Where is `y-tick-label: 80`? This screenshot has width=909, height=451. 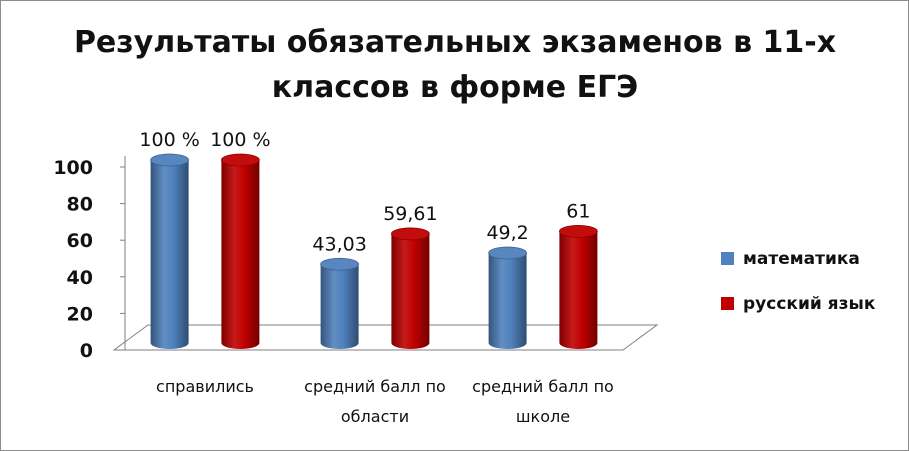
y-tick-label: 80 is located at coordinates (80, 205).